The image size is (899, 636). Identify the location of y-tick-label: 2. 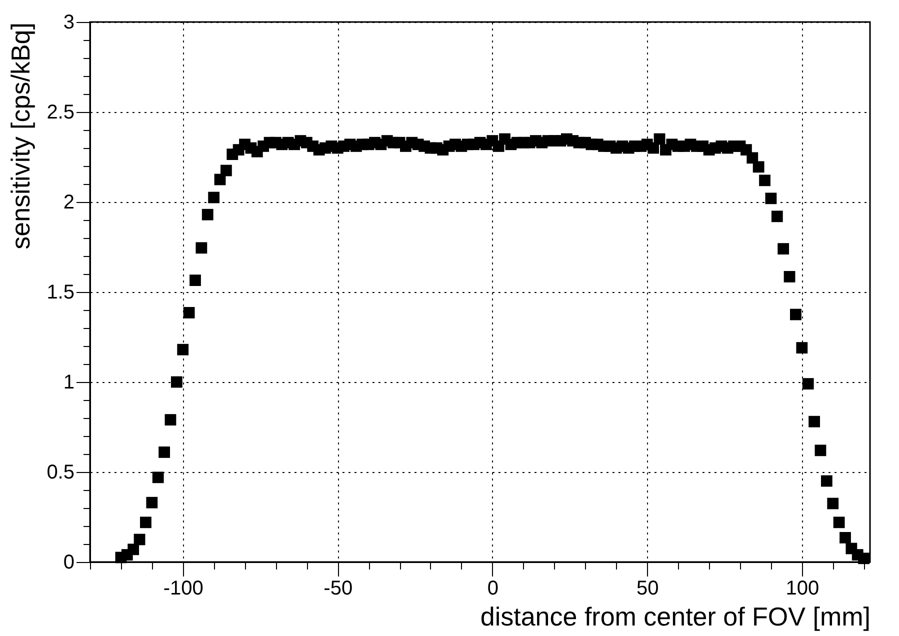
(68, 203).